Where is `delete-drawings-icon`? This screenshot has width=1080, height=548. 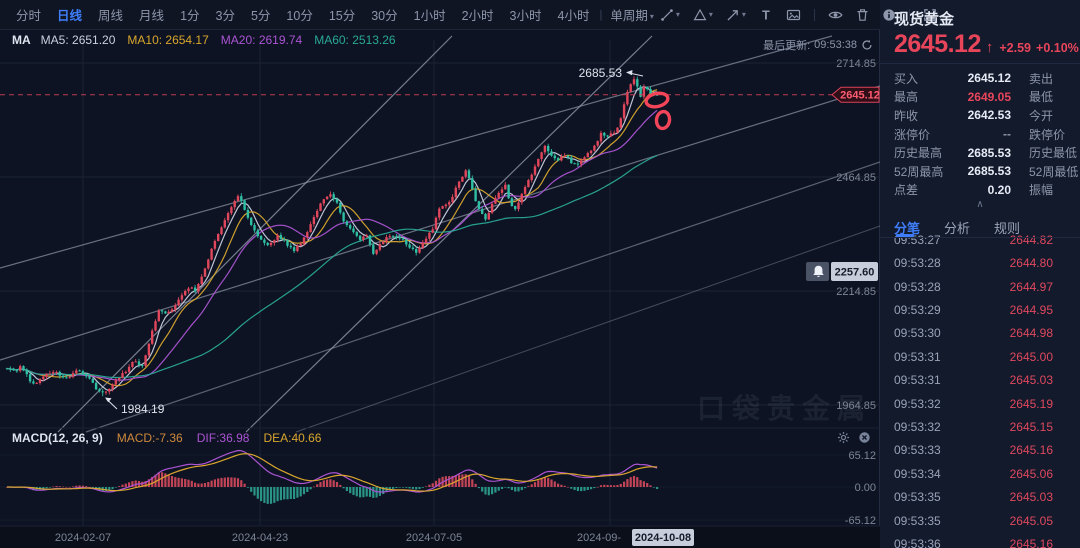
delete-drawings-icon is located at coordinates (862, 15).